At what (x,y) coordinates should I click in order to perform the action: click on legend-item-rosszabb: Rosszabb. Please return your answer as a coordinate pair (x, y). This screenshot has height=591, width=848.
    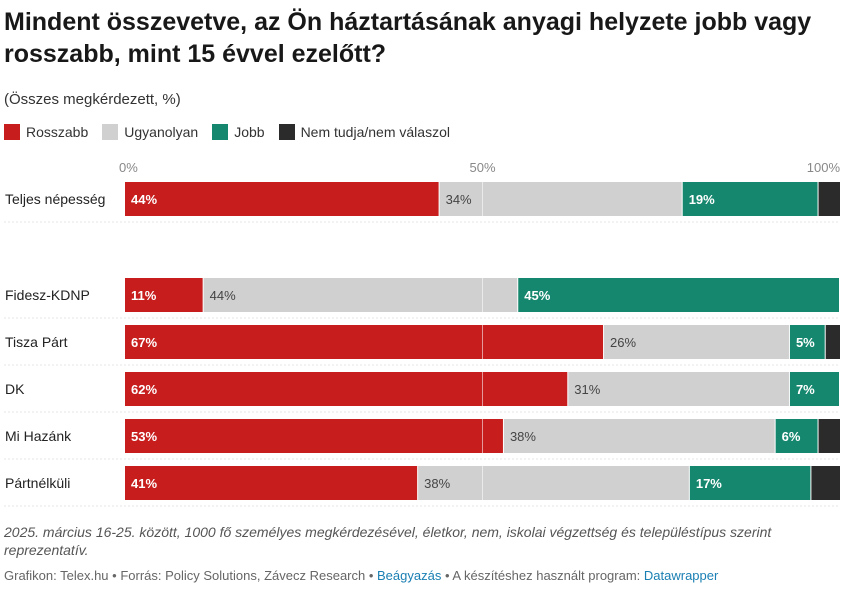
    Looking at the image, I should click on (46, 132).